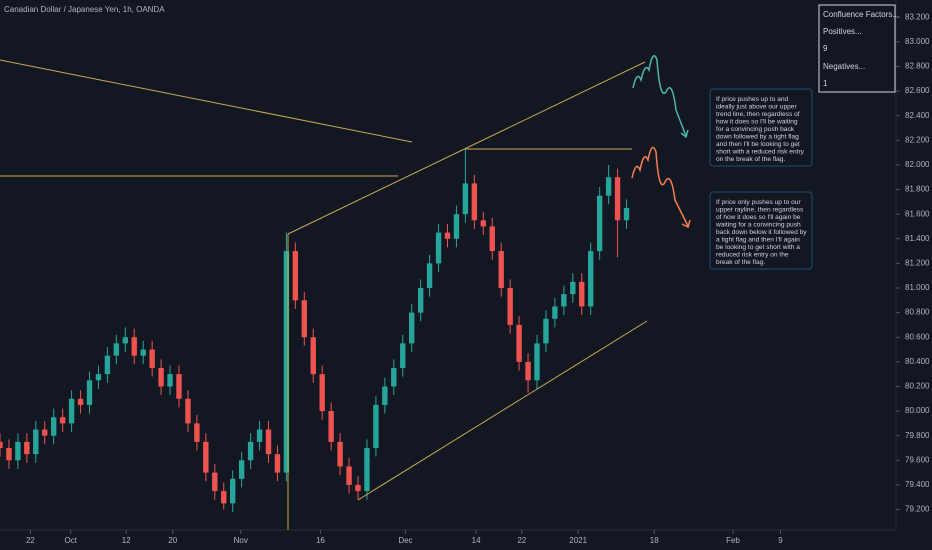 The height and width of the screenshot is (550, 932). Describe the element at coordinates (750, 159) in the screenshot. I see `annotation-text: on the break of the flag.` at that location.